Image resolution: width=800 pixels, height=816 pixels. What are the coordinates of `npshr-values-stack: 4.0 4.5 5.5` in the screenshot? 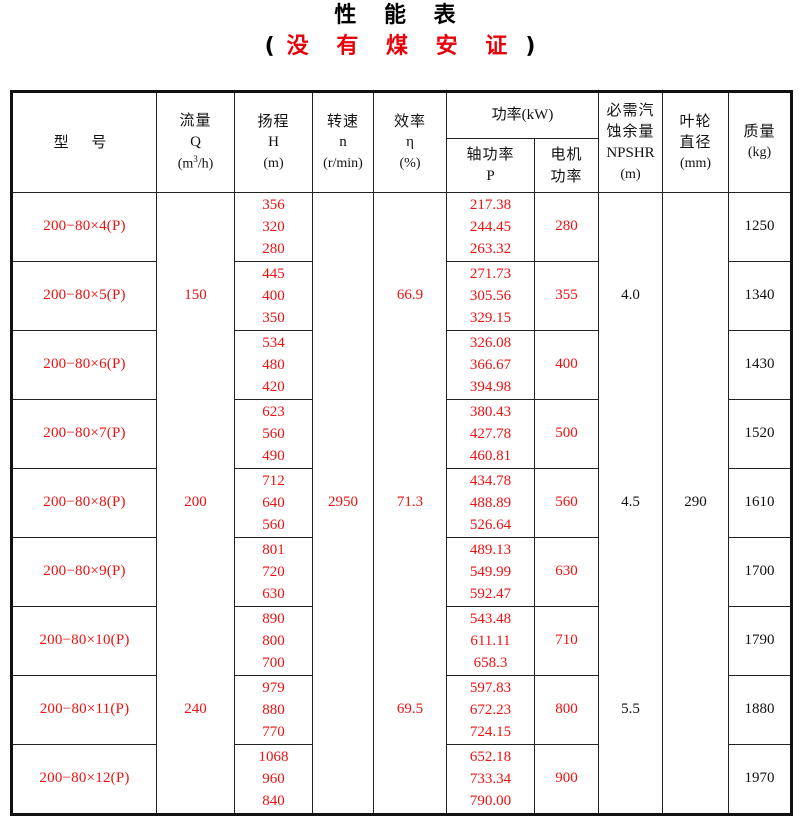 It's located at (630, 503).